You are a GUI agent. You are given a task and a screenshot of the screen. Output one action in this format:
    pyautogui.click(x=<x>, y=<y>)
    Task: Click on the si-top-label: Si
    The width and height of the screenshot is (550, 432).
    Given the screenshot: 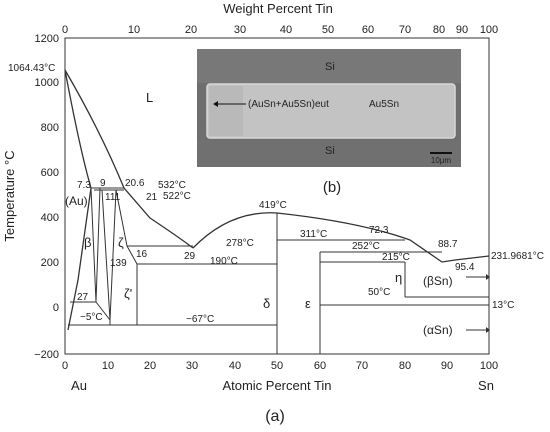 What is the action you would take?
    pyautogui.click(x=330, y=67)
    